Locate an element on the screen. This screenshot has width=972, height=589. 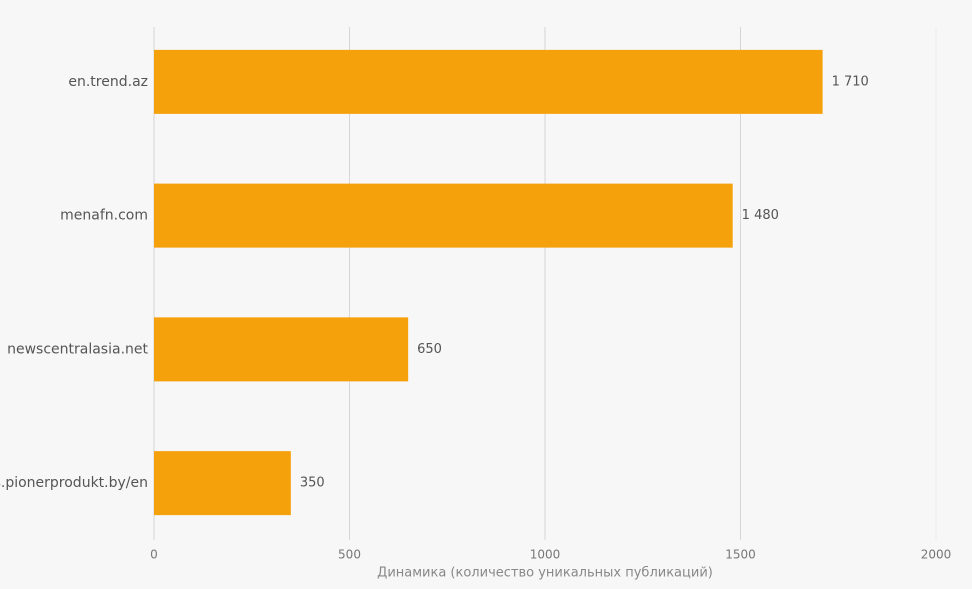
x-tick-label: 1500 is located at coordinates (740, 555).